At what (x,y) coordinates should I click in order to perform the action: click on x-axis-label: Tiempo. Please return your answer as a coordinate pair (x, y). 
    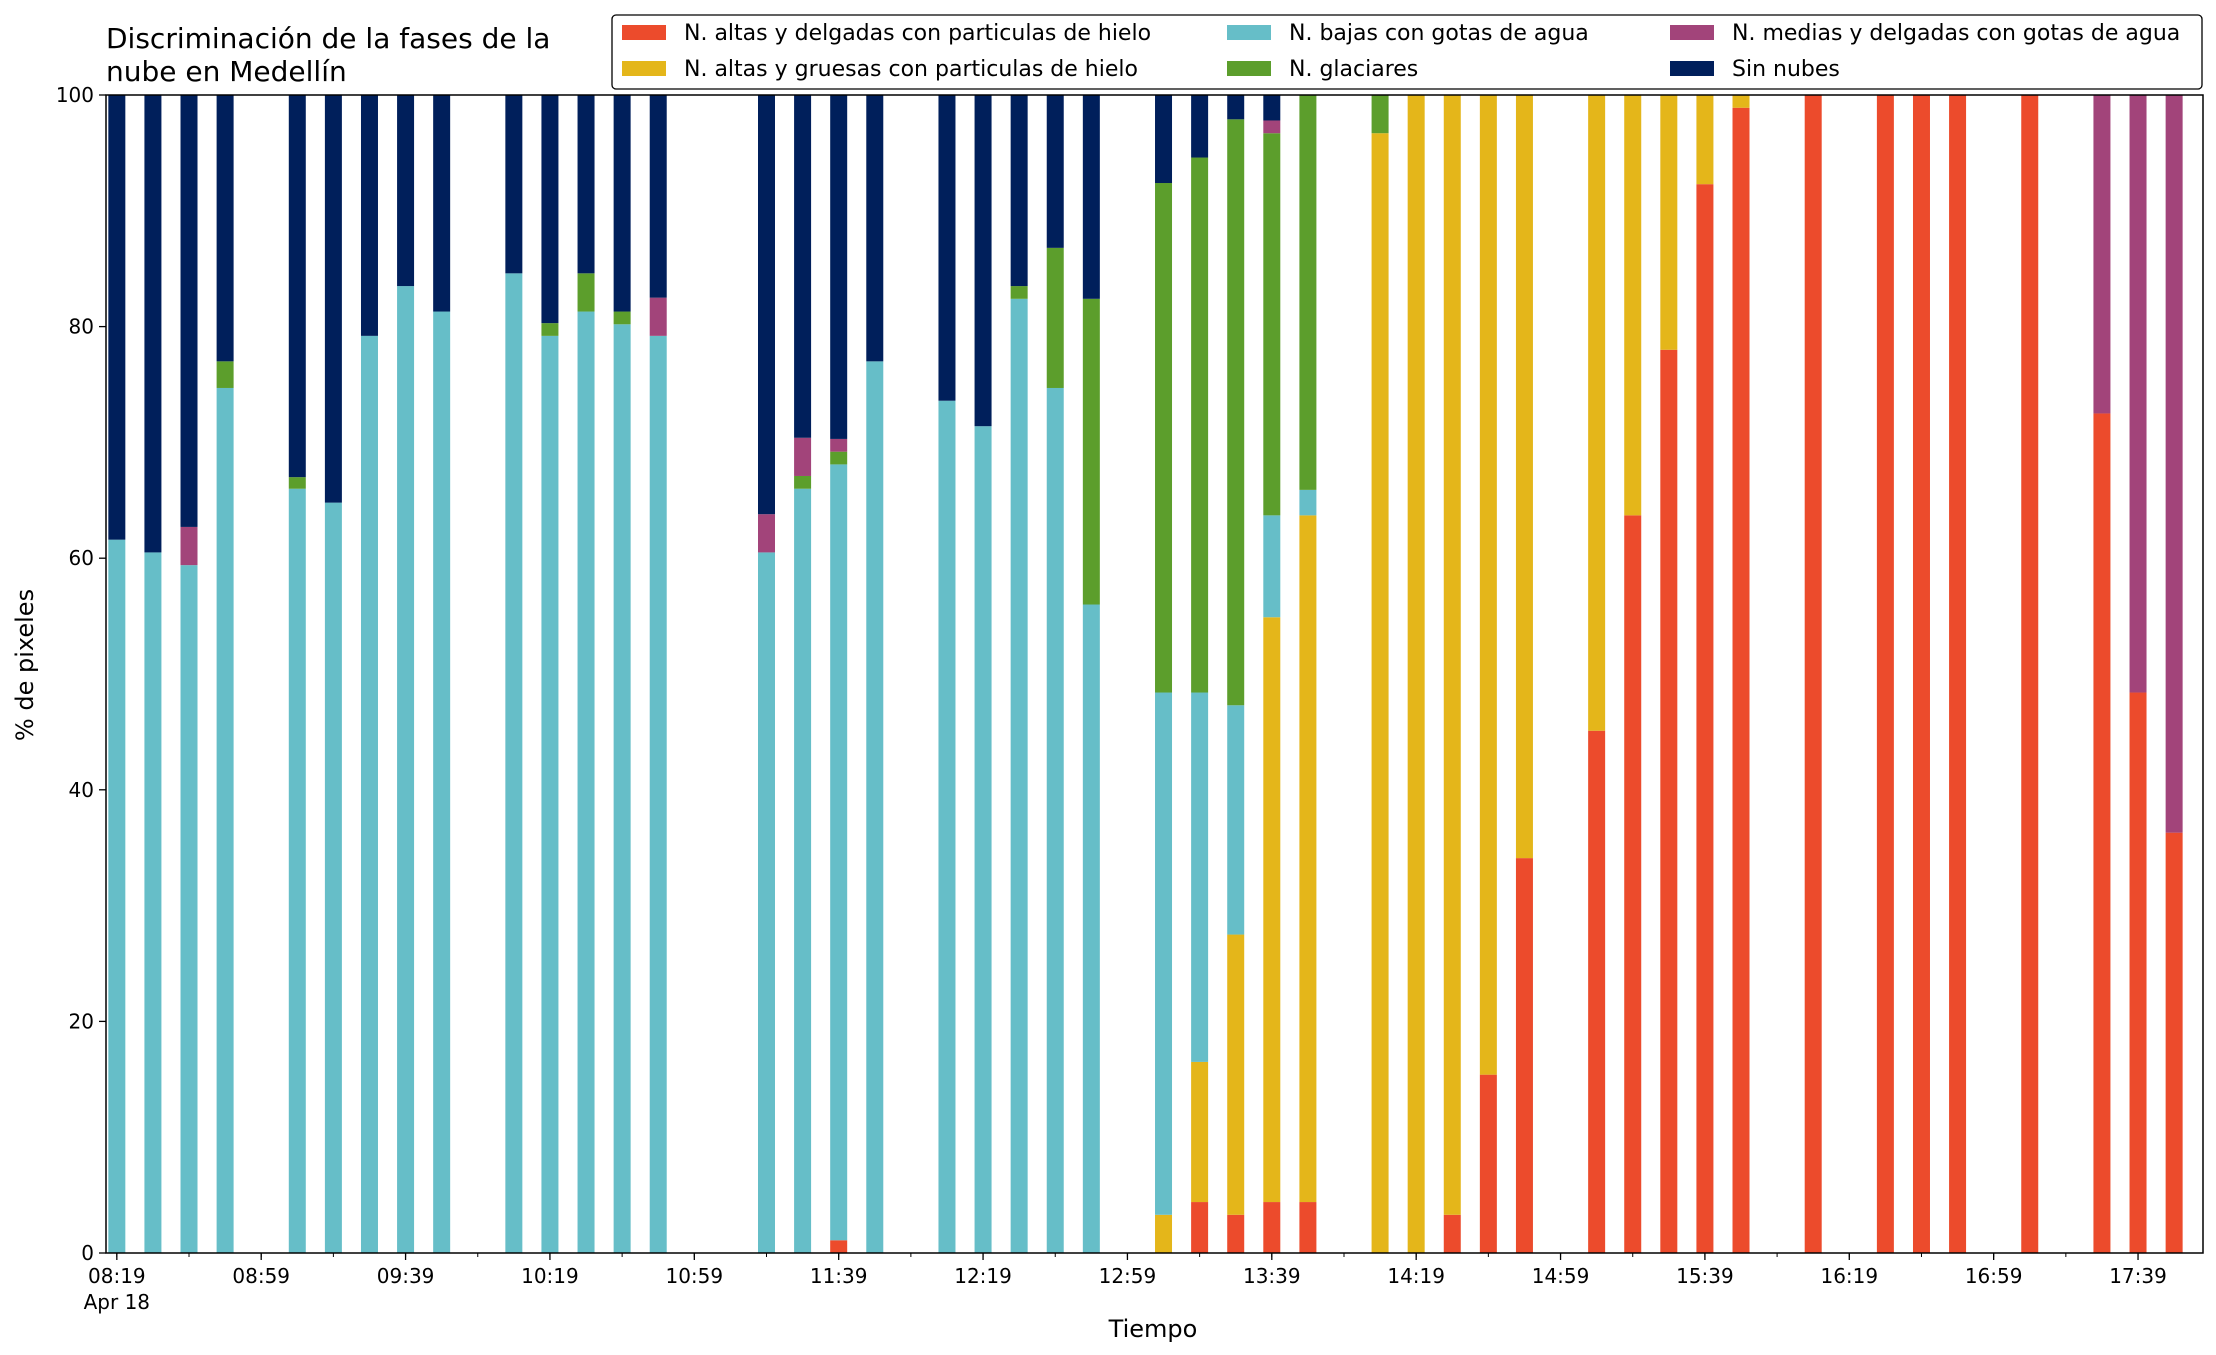
    Looking at the image, I should click on (1153, 1329).